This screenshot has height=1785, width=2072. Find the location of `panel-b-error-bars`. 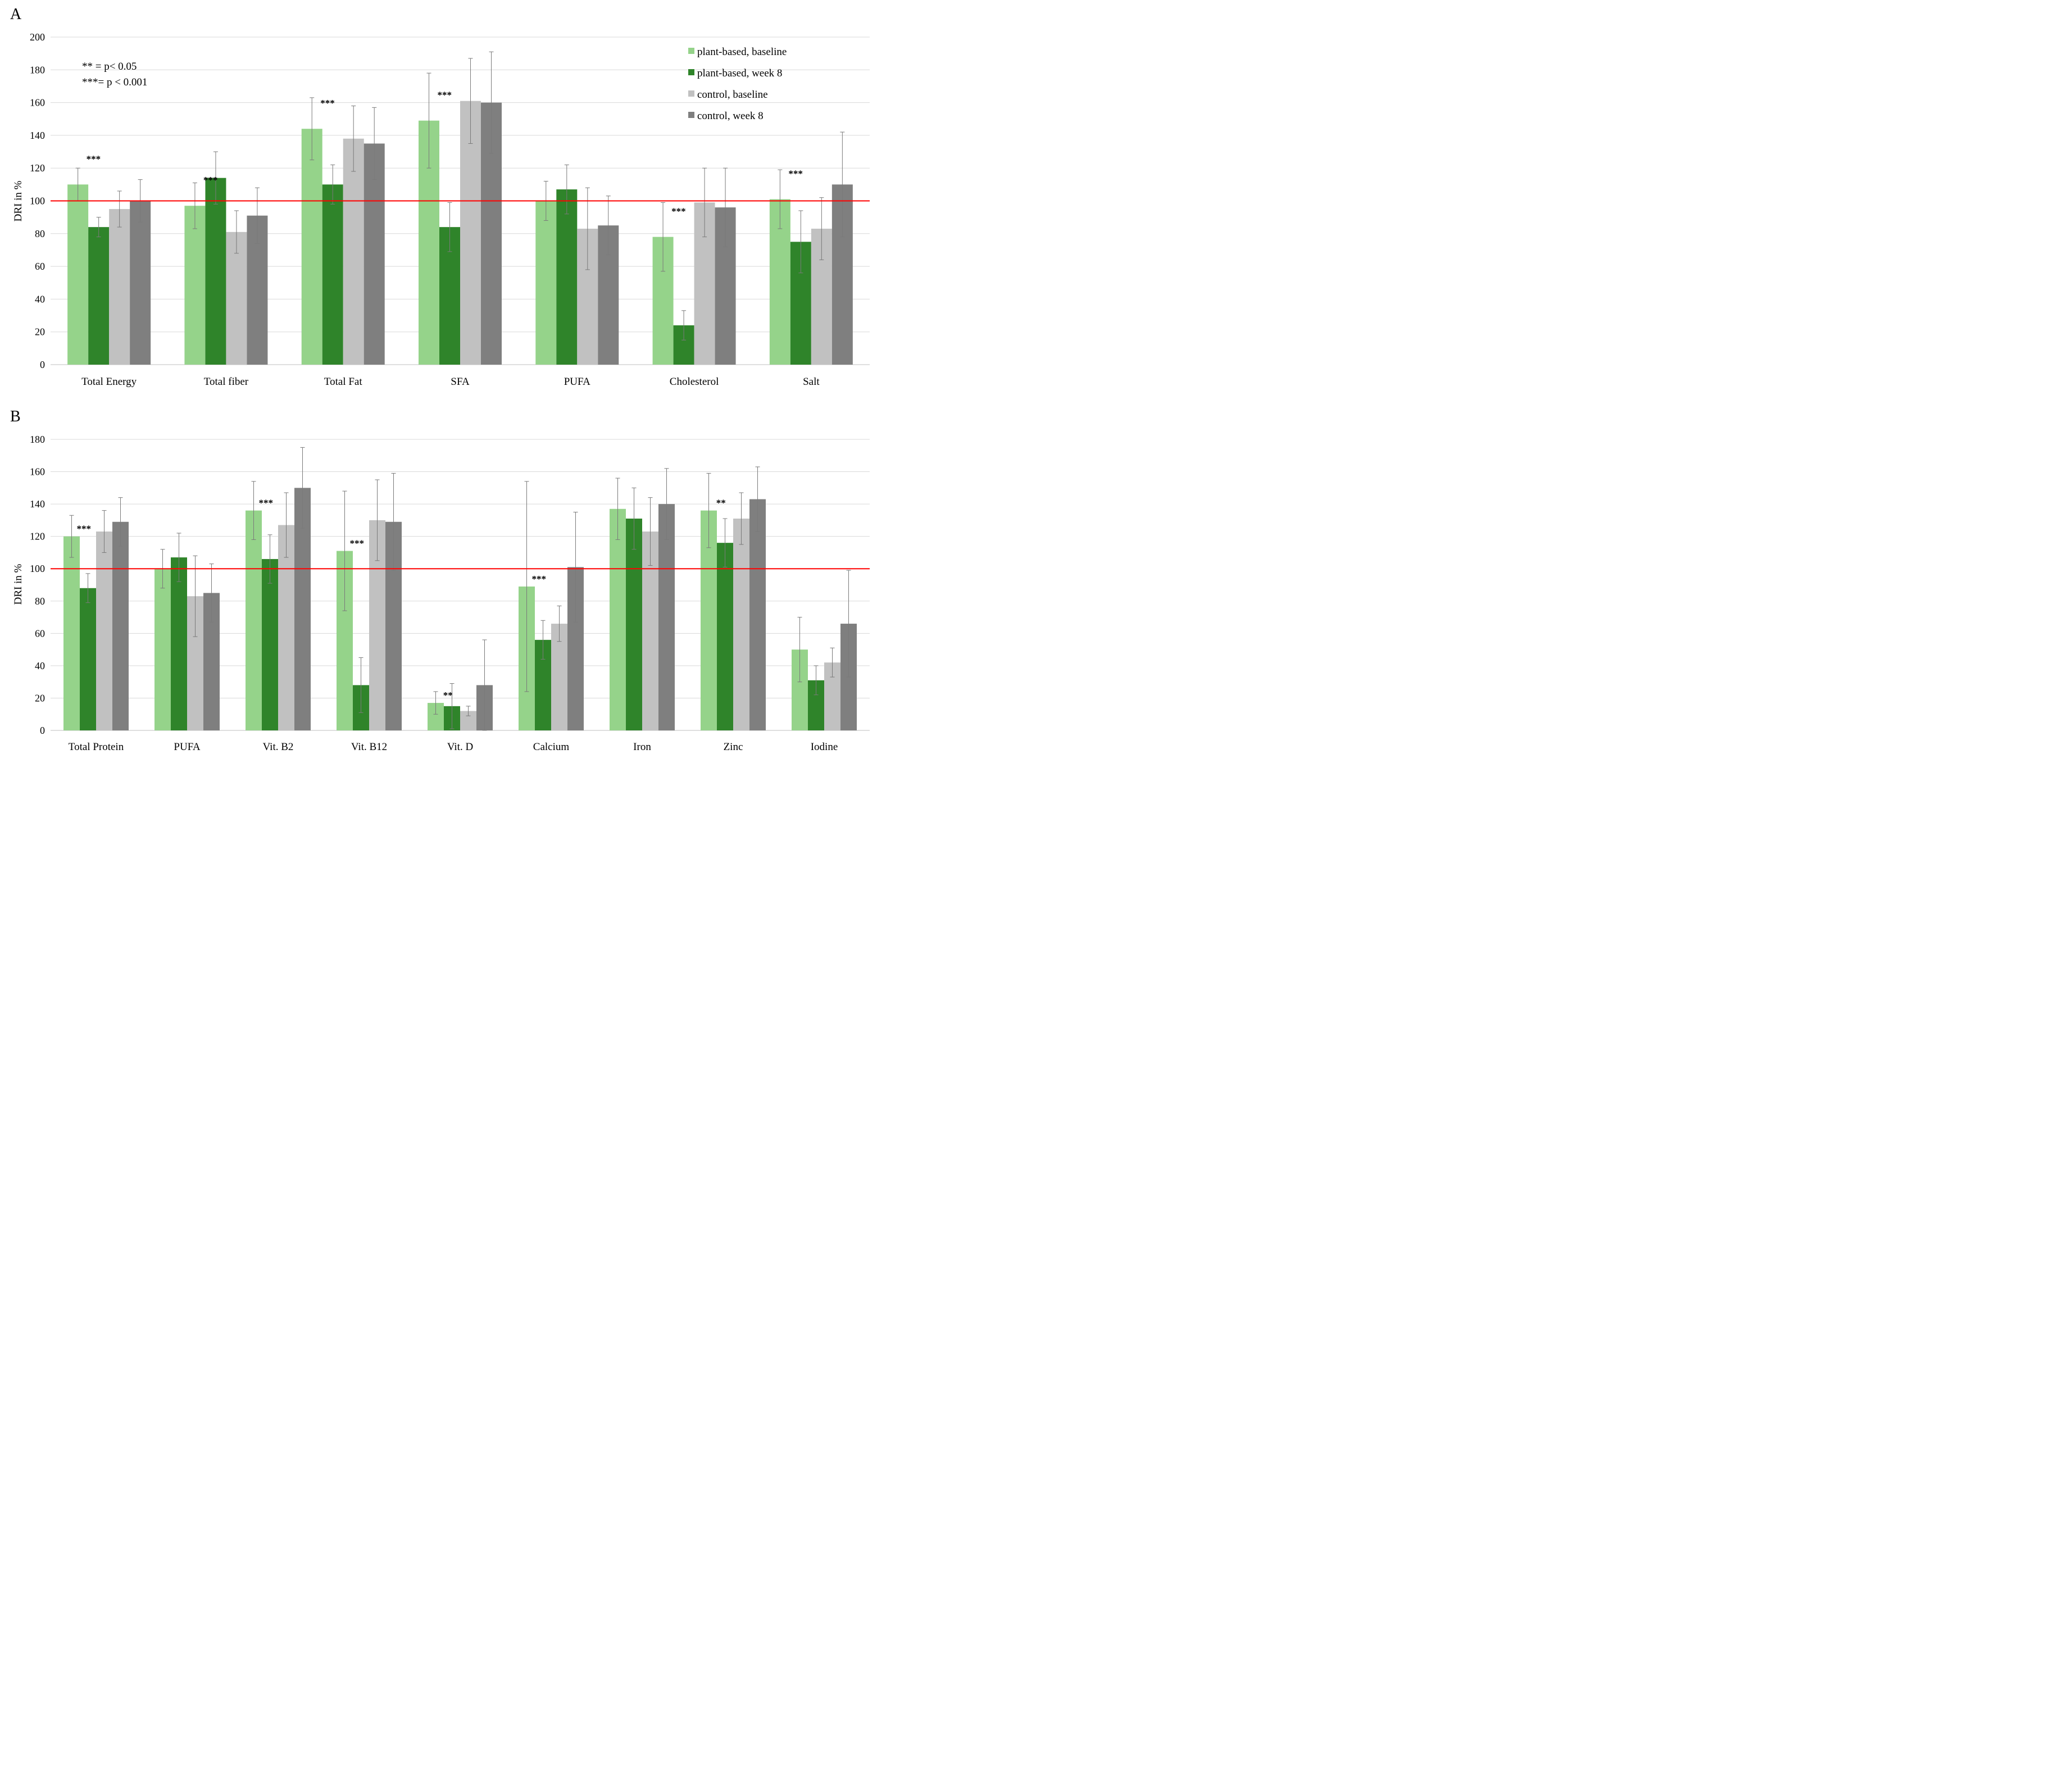

panel-b-error-bars is located at coordinates (460, 589).